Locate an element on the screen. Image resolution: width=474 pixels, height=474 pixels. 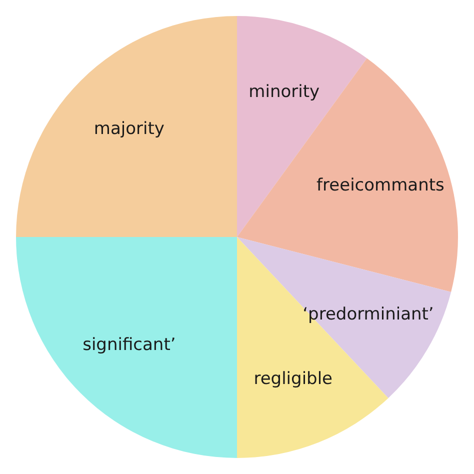
slice-label: ‘predorminiant’ is located at coordinates (368, 314).